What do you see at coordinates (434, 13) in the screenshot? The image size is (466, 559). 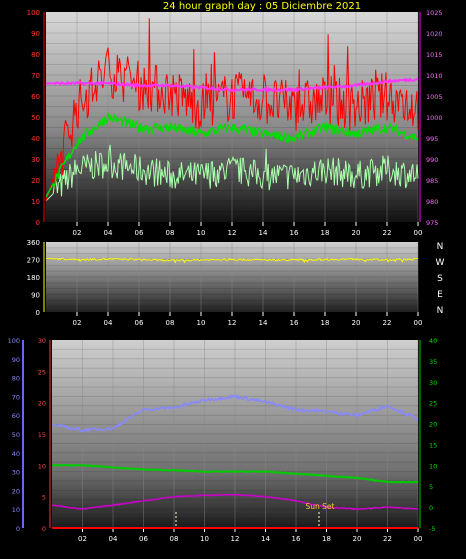 I see `y2-tick-label: 1025` at bounding box center [434, 13].